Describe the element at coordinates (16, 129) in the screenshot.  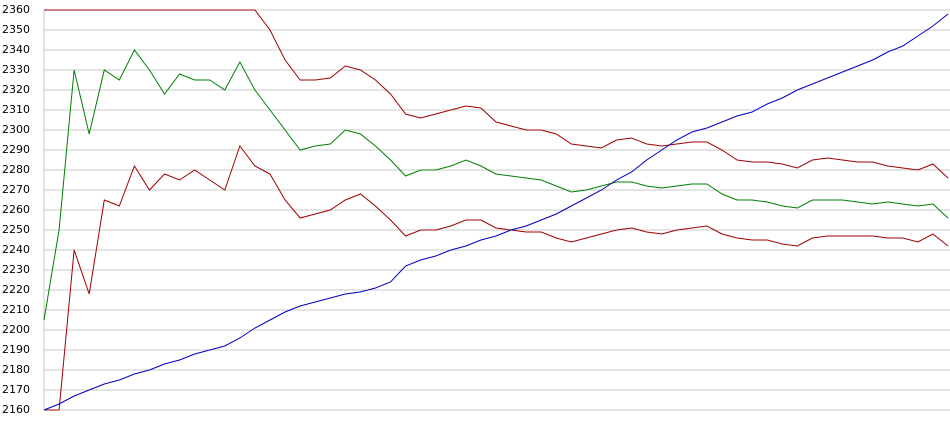
I see `y-tick-label: 2300` at that location.